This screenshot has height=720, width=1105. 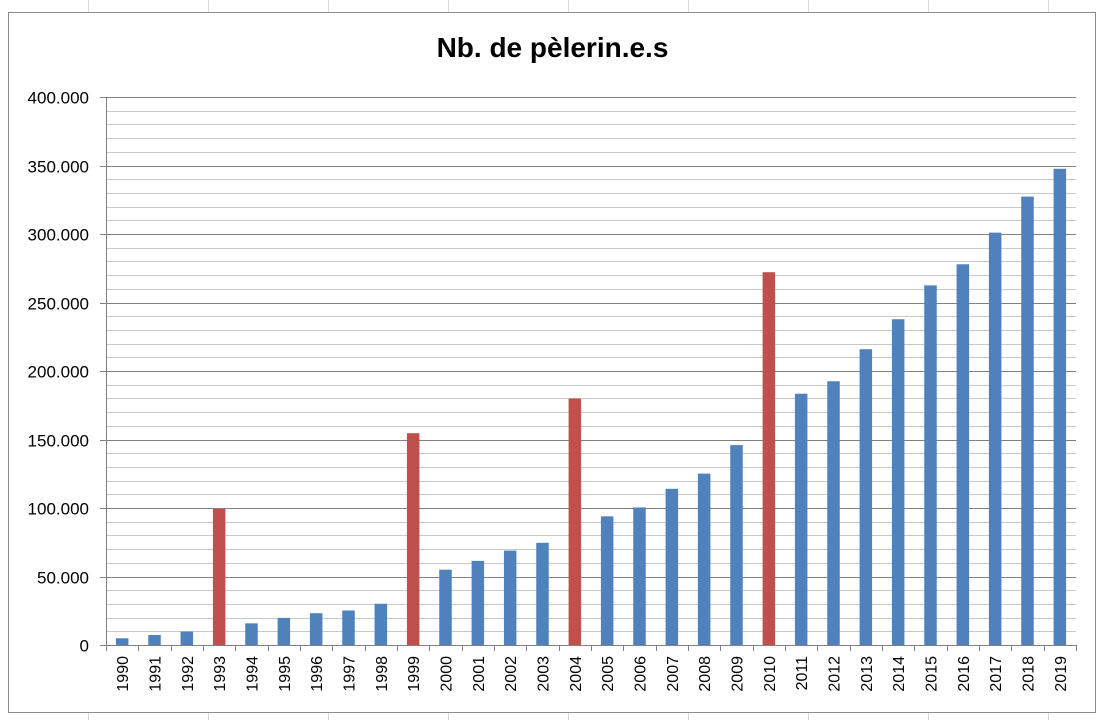 I want to click on bar-2009, so click(x=736, y=545).